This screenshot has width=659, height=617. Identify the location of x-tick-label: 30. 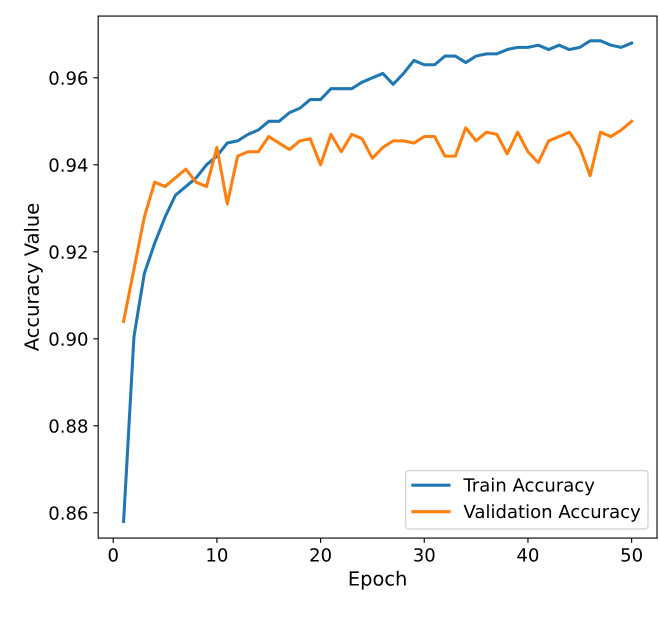
(424, 555).